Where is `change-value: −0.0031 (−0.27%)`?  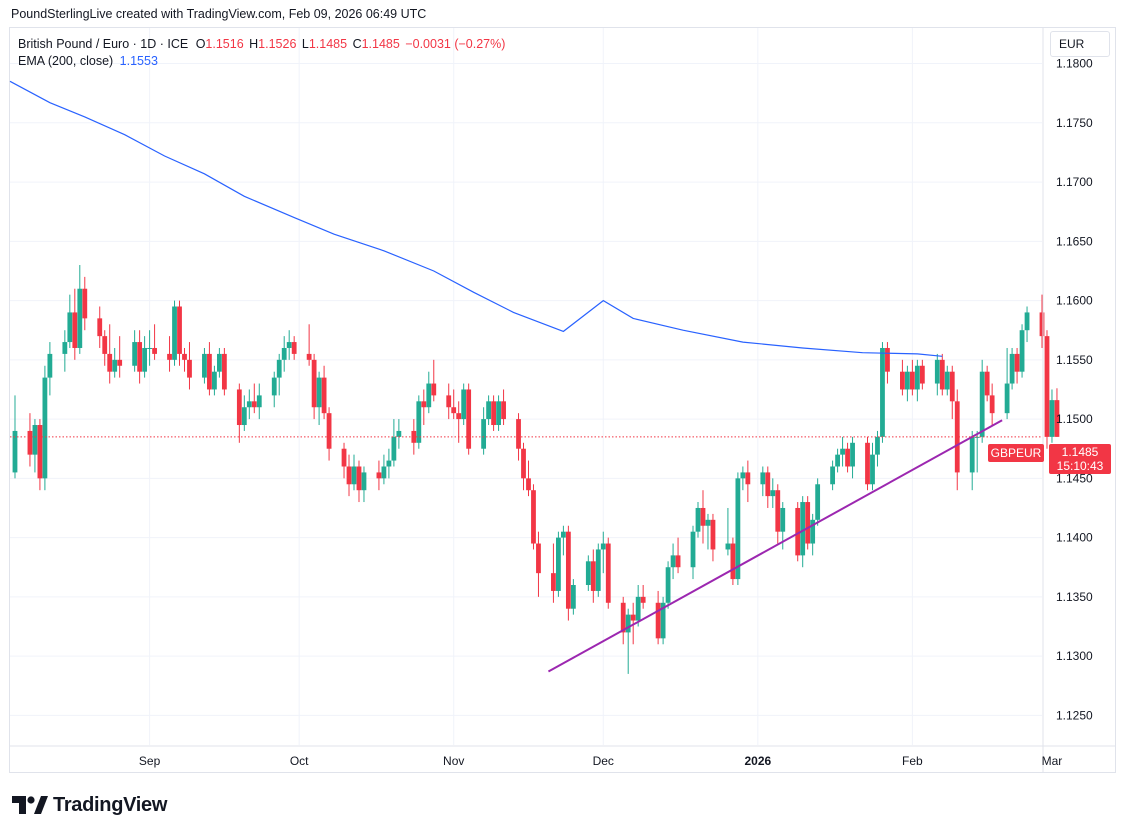
change-value: −0.0031 (−0.27%) is located at coordinates (455, 44).